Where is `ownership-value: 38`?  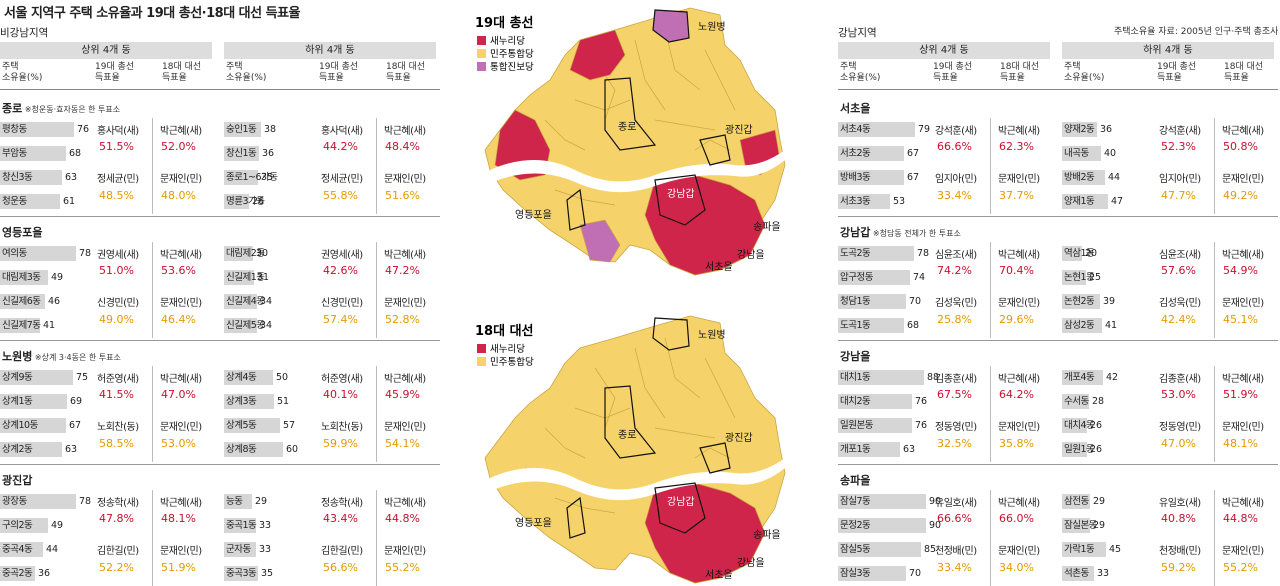
ownership-value: 38 is located at coordinates (270, 129).